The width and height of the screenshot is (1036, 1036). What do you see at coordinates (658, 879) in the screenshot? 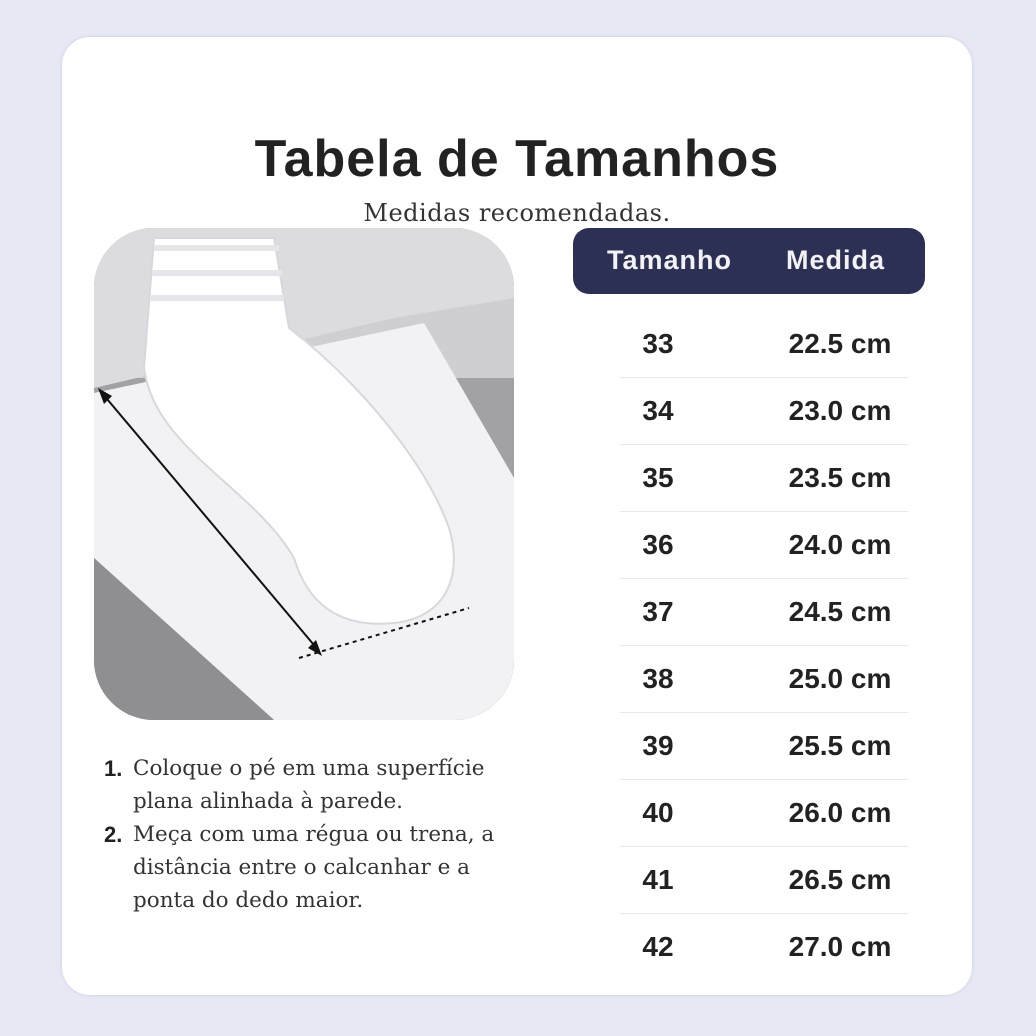
I see `size-cell: 41` at bounding box center [658, 879].